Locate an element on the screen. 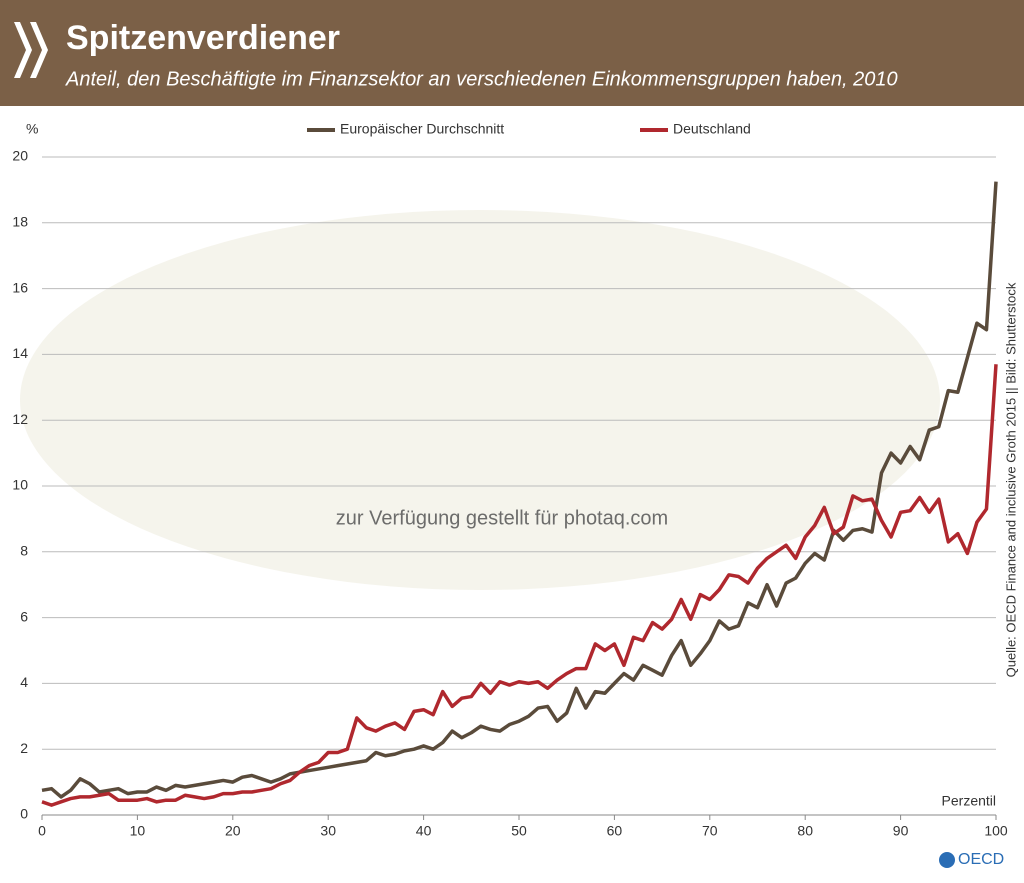  logo-text: OECD is located at coordinates (981, 859).